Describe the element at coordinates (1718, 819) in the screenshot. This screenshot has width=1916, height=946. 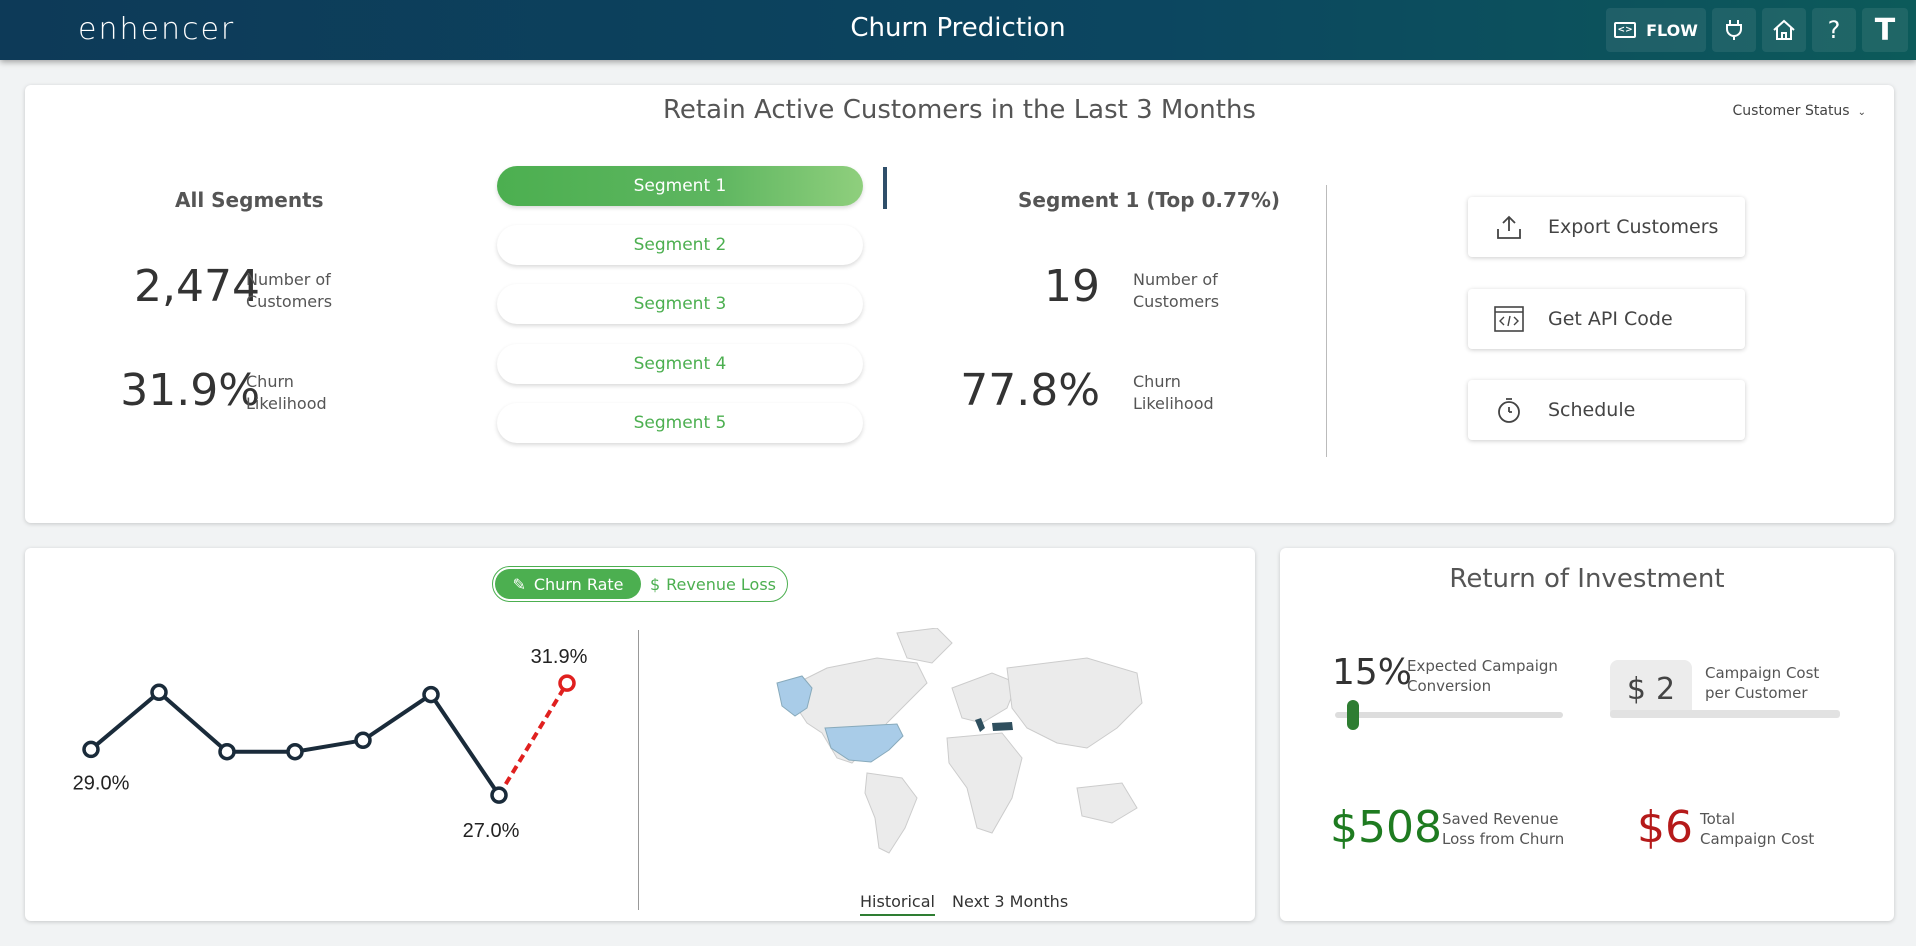
I see `total-cost-label-1: Total` at that location.